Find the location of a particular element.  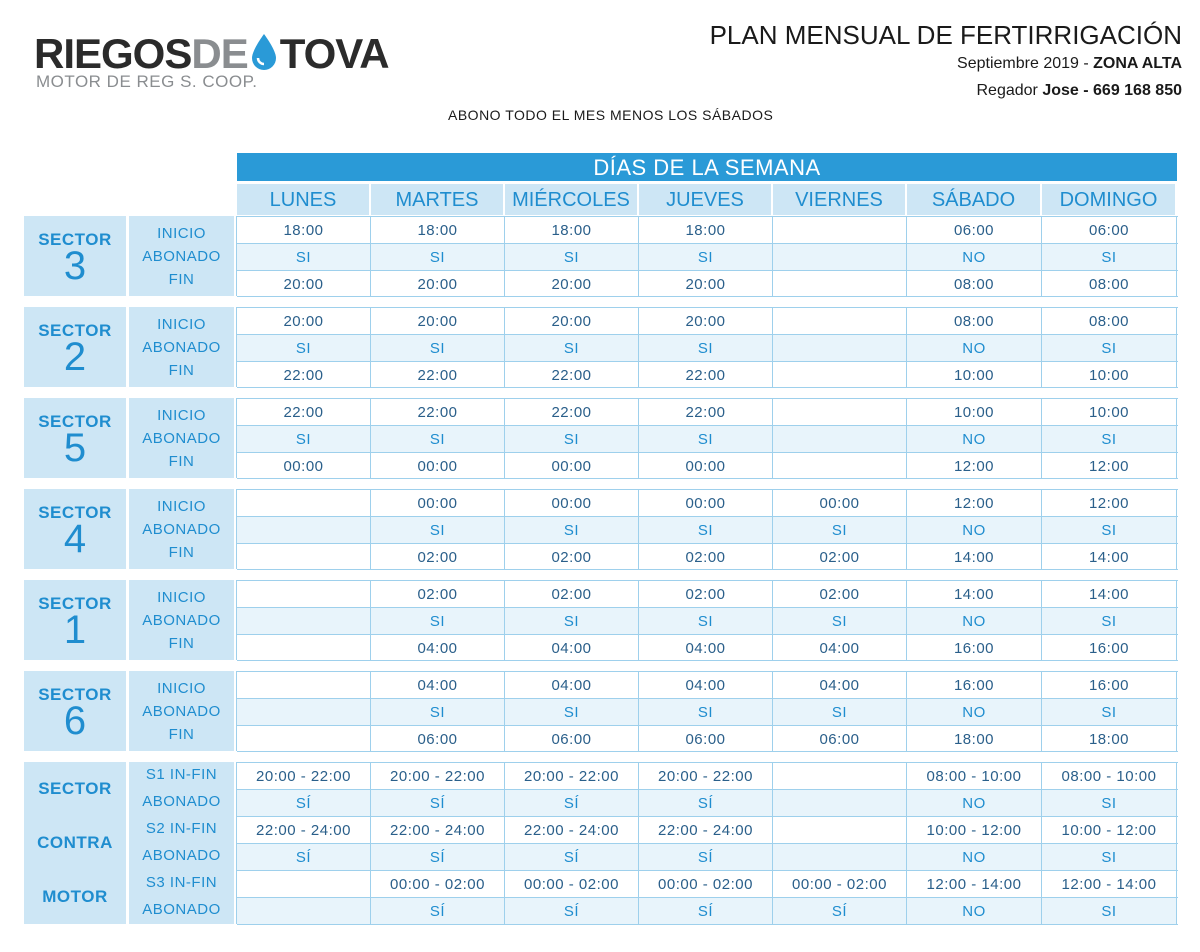

page-title: PLAN MENSUAL DE FERTIRRIGACIÓN is located at coordinates (945, 35).